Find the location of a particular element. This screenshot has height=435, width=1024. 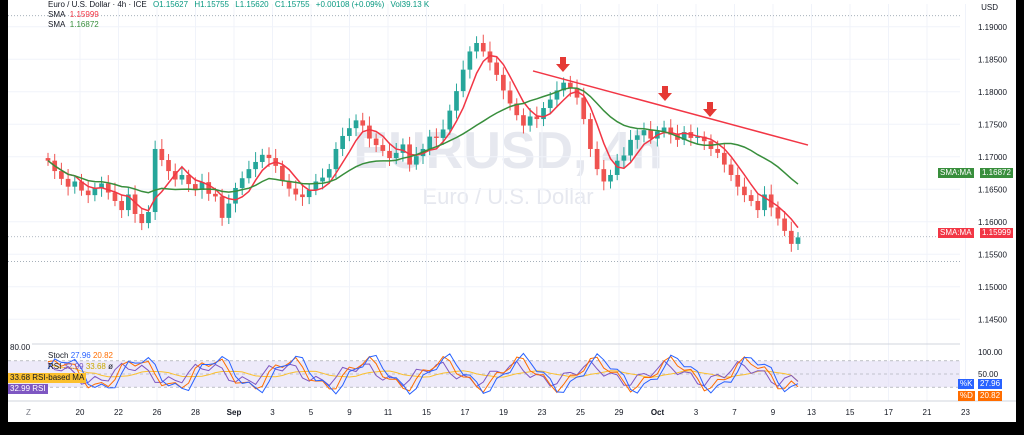

stoch-d-badge: %D is located at coordinates (966, 396).